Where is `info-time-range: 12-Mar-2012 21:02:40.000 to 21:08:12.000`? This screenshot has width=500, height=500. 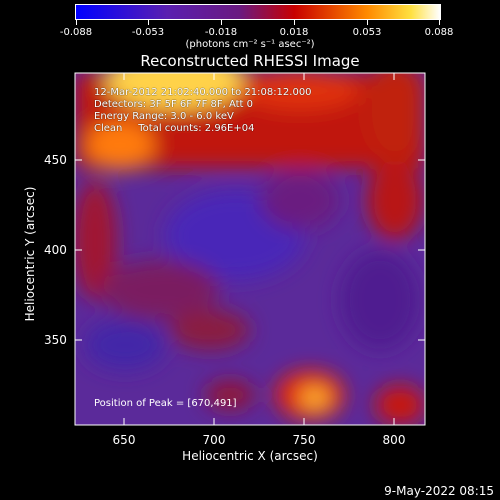 info-time-range: 12-Mar-2012 21:02:40.000 to 21:08:12.000 is located at coordinates (203, 92).